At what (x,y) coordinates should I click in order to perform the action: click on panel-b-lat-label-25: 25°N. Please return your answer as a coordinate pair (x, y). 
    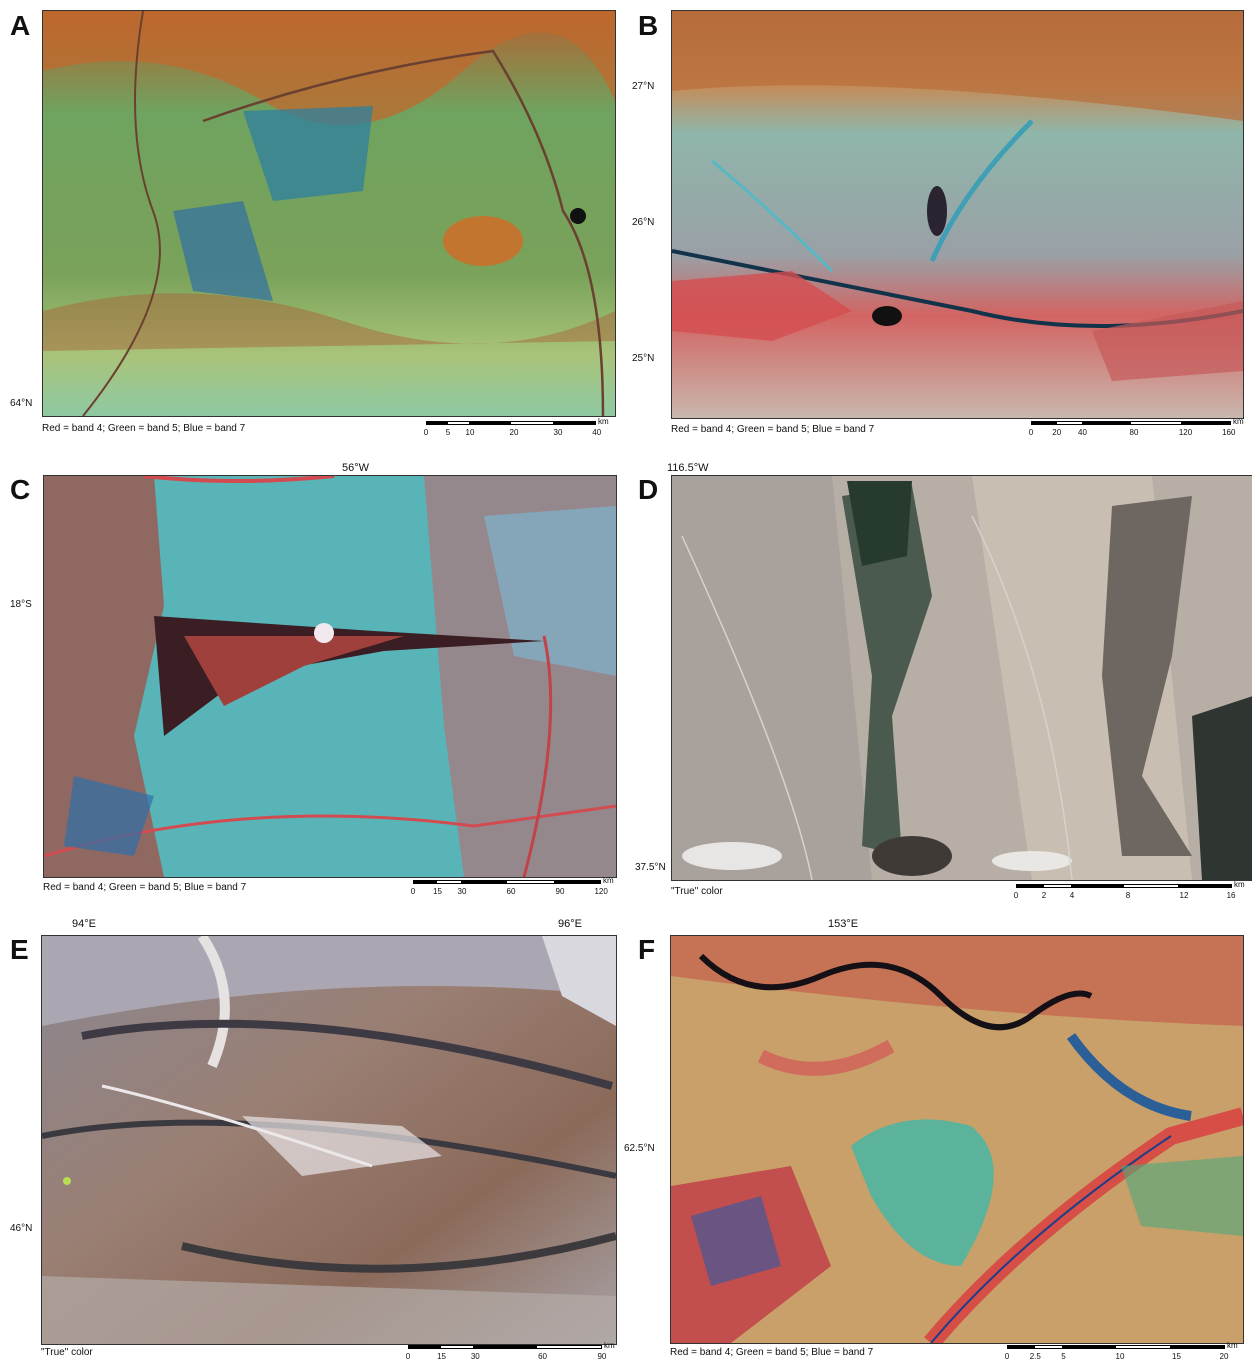
    Looking at the image, I should click on (643, 358).